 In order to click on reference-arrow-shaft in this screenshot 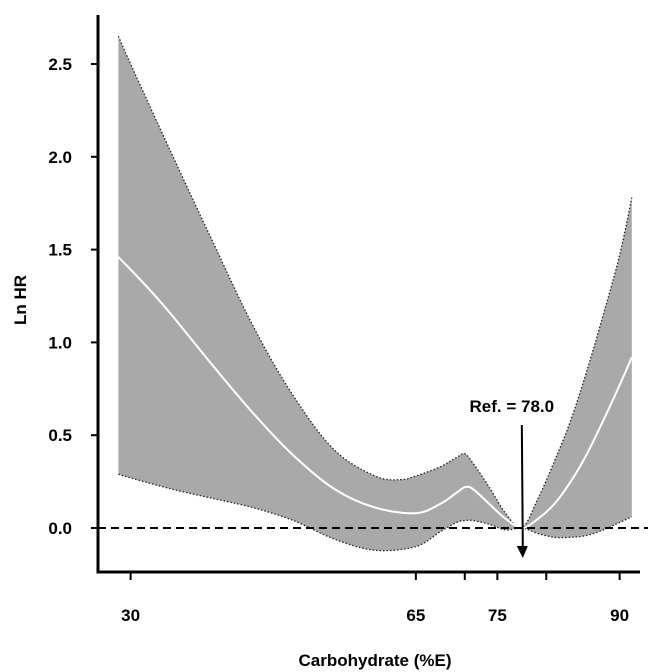, I will do `click(522, 486)`.